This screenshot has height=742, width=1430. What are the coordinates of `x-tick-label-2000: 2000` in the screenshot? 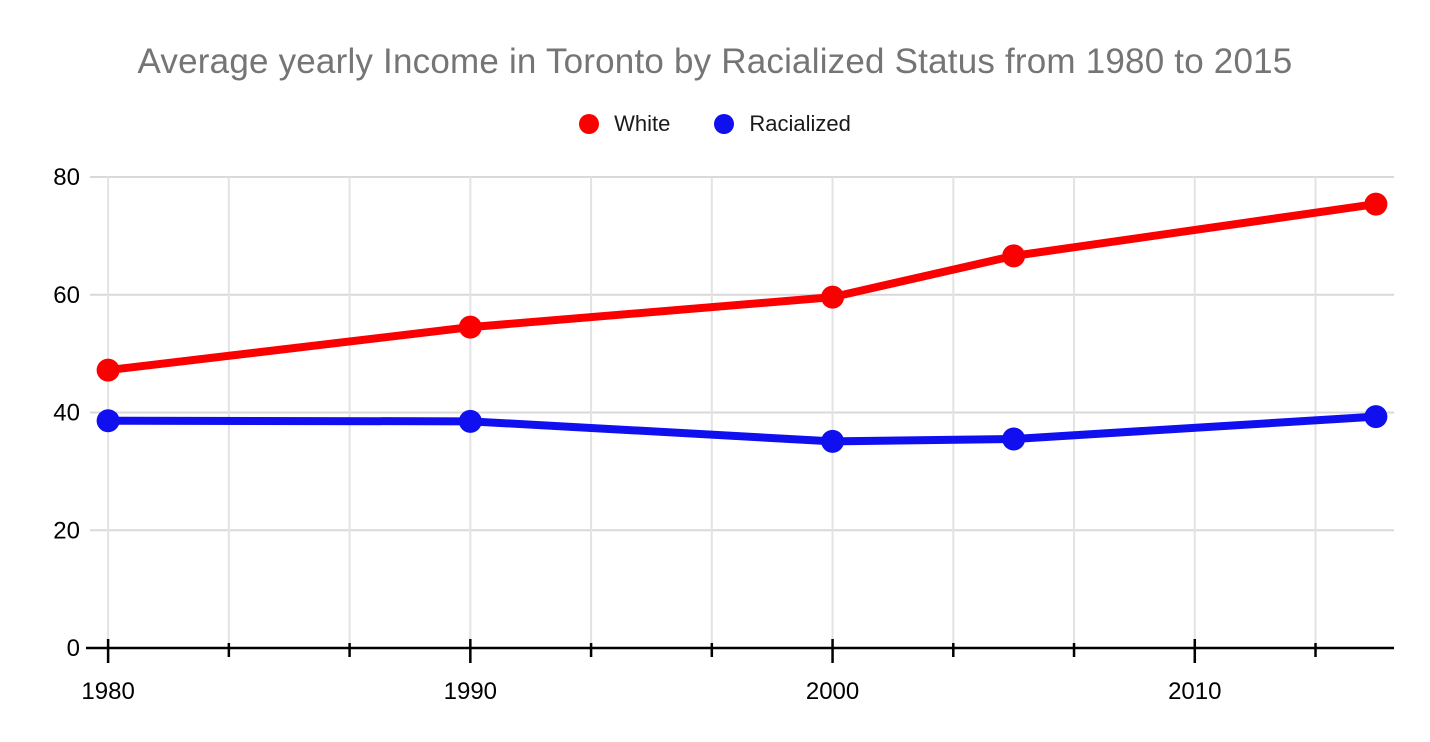 It's located at (832, 691).